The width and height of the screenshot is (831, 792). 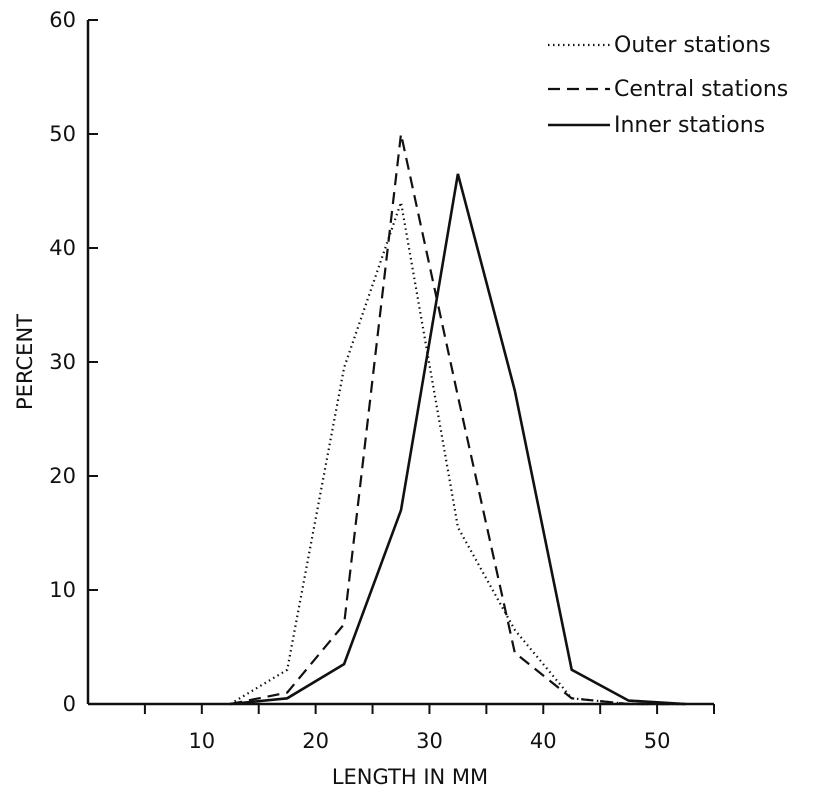 What do you see at coordinates (62, 476) in the screenshot?
I see `y-tick-label: 20` at bounding box center [62, 476].